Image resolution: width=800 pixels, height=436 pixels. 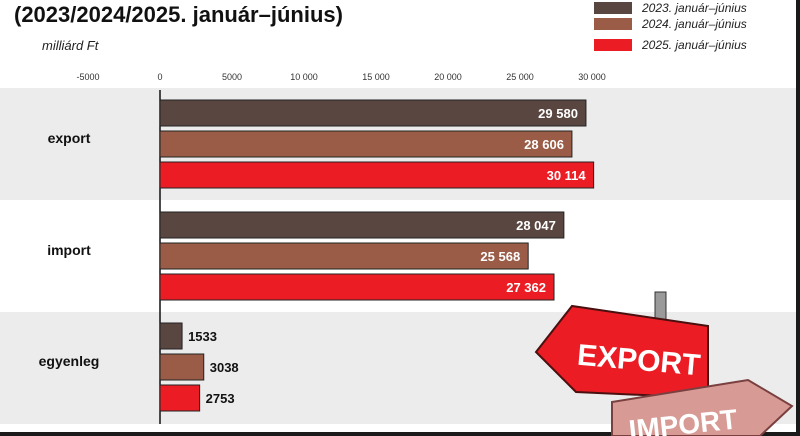 What do you see at coordinates (362, 225) in the screenshot?
I see `bar-import-2023` at bounding box center [362, 225].